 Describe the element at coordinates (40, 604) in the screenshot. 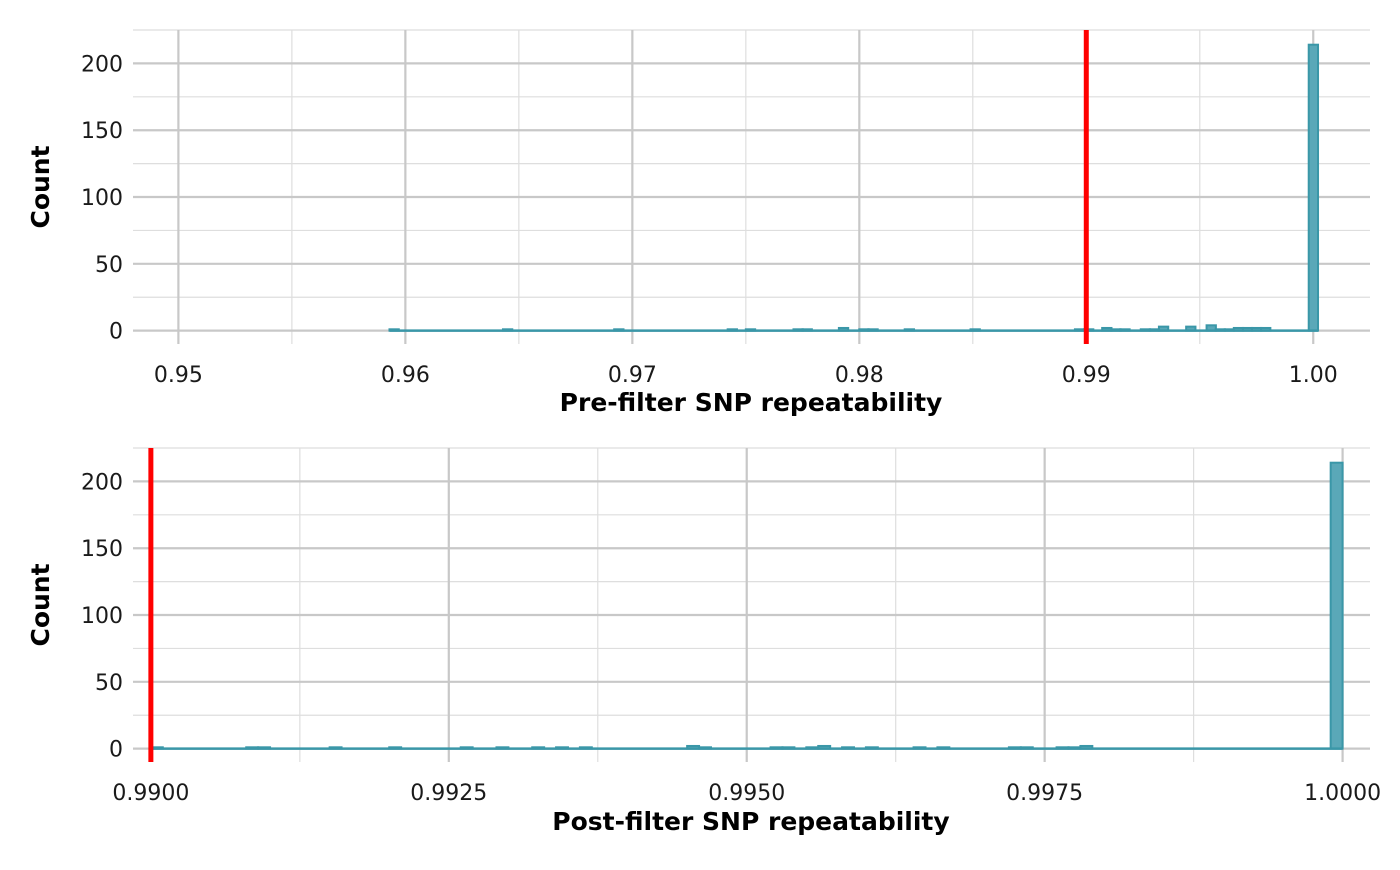

I see `post-filter-y-axis-label: Count` at that location.